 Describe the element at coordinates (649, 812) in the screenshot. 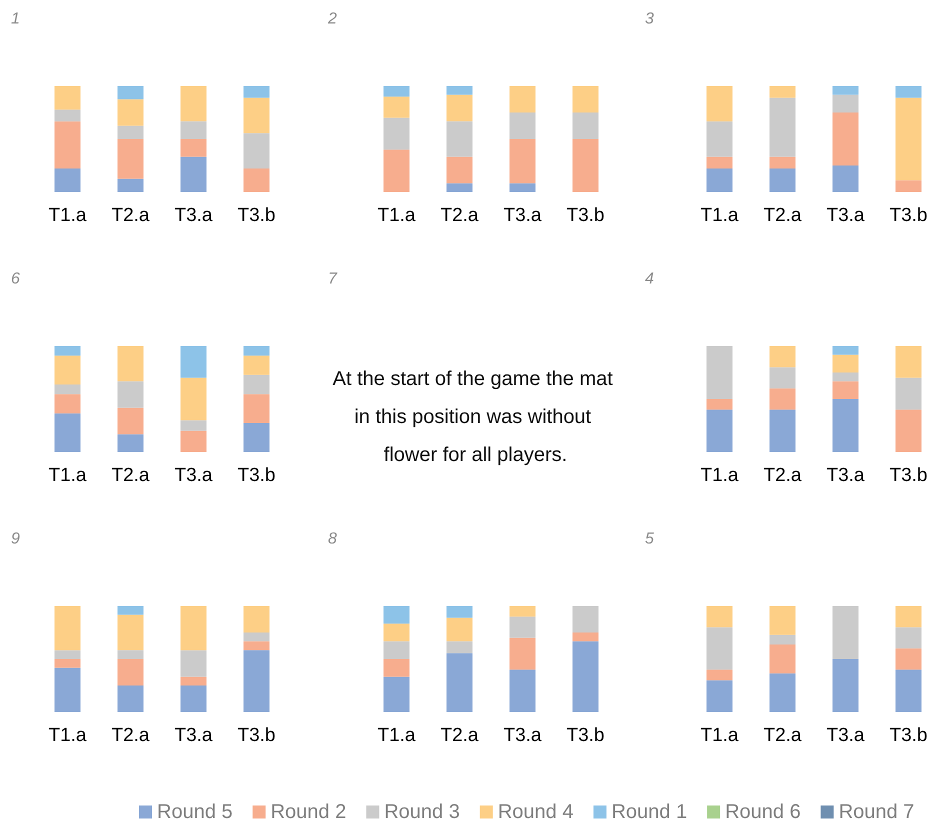

I see `legend-label: Round 1` at that location.